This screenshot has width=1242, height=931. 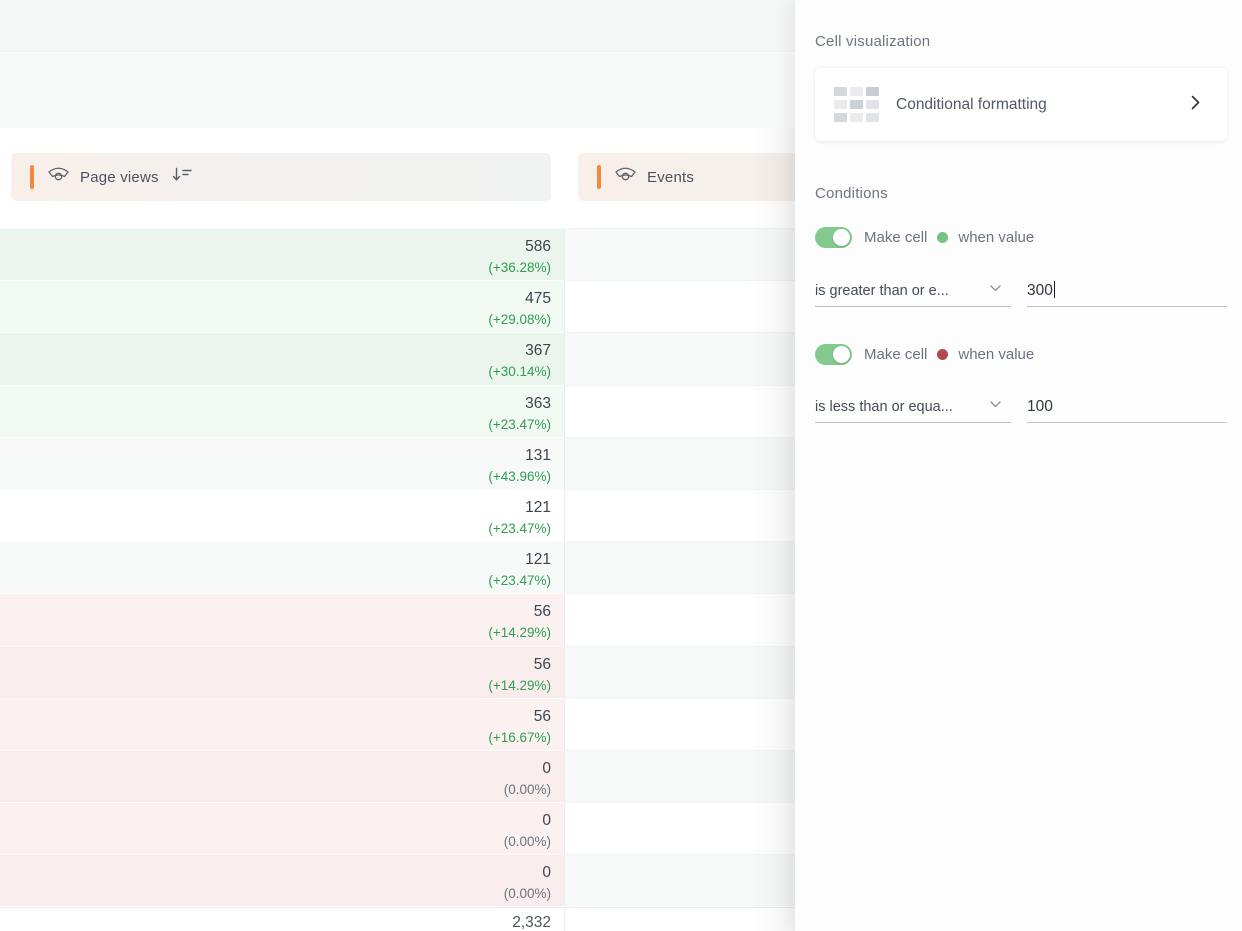 What do you see at coordinates (397, 462) in the screenshot?
I see `table-row: 131 (+43.96%)` at bounding box center [397, 462].